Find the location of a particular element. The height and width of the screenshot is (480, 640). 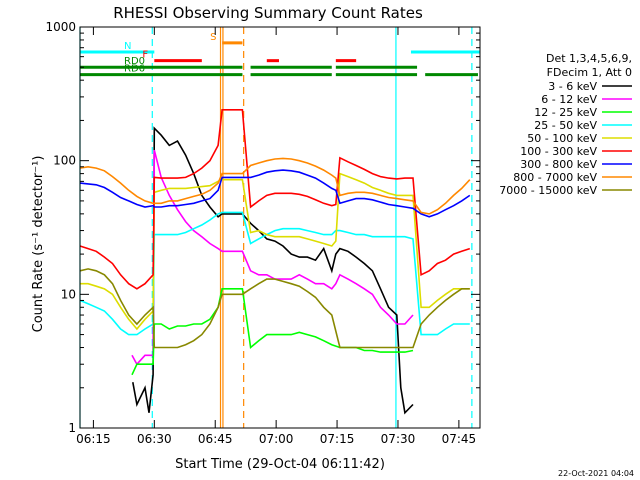

legend-entry-3: 25 - 50 keV is located at coordinates (565, 125).